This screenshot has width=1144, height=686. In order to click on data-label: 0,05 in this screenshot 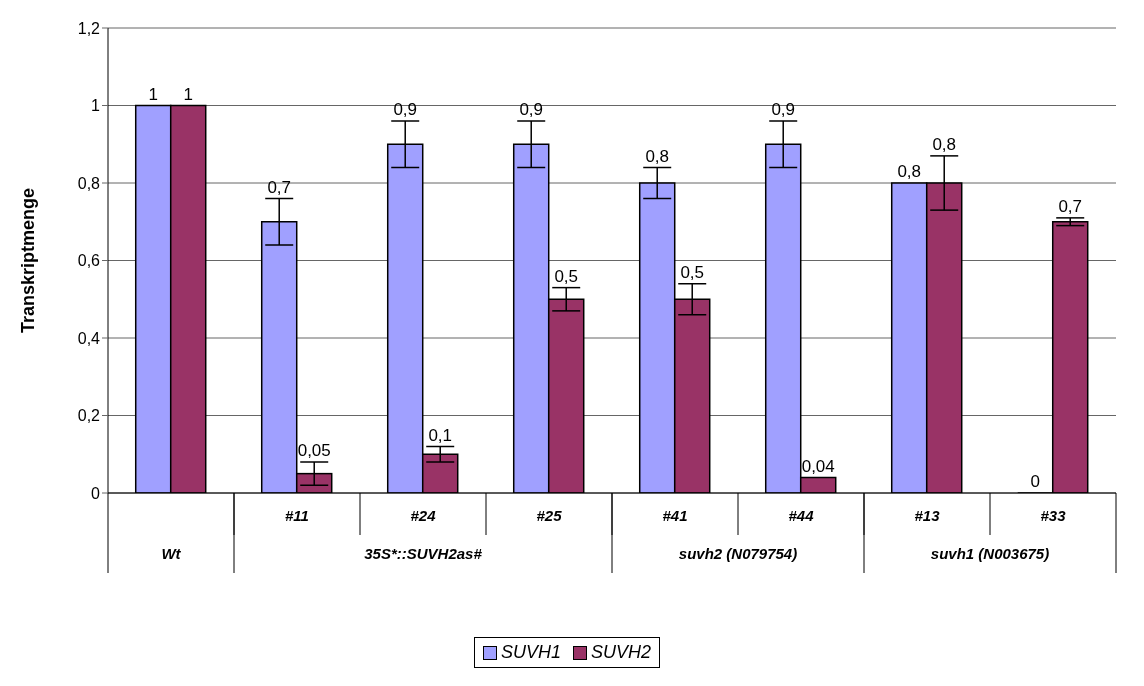, I will do `click(314, 450)`.